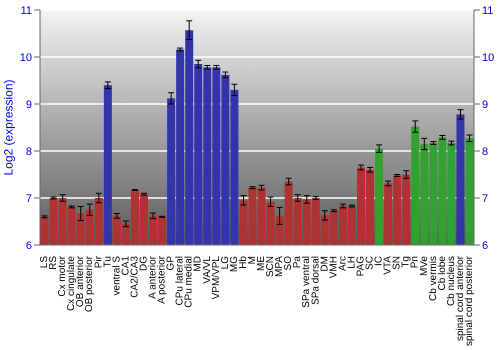 This screenshot has height=350, width=500. What do you see at coordinates (171, 263) in the screenshot?
I see `x-tick-label: GP` at bounding box center [171, 263].